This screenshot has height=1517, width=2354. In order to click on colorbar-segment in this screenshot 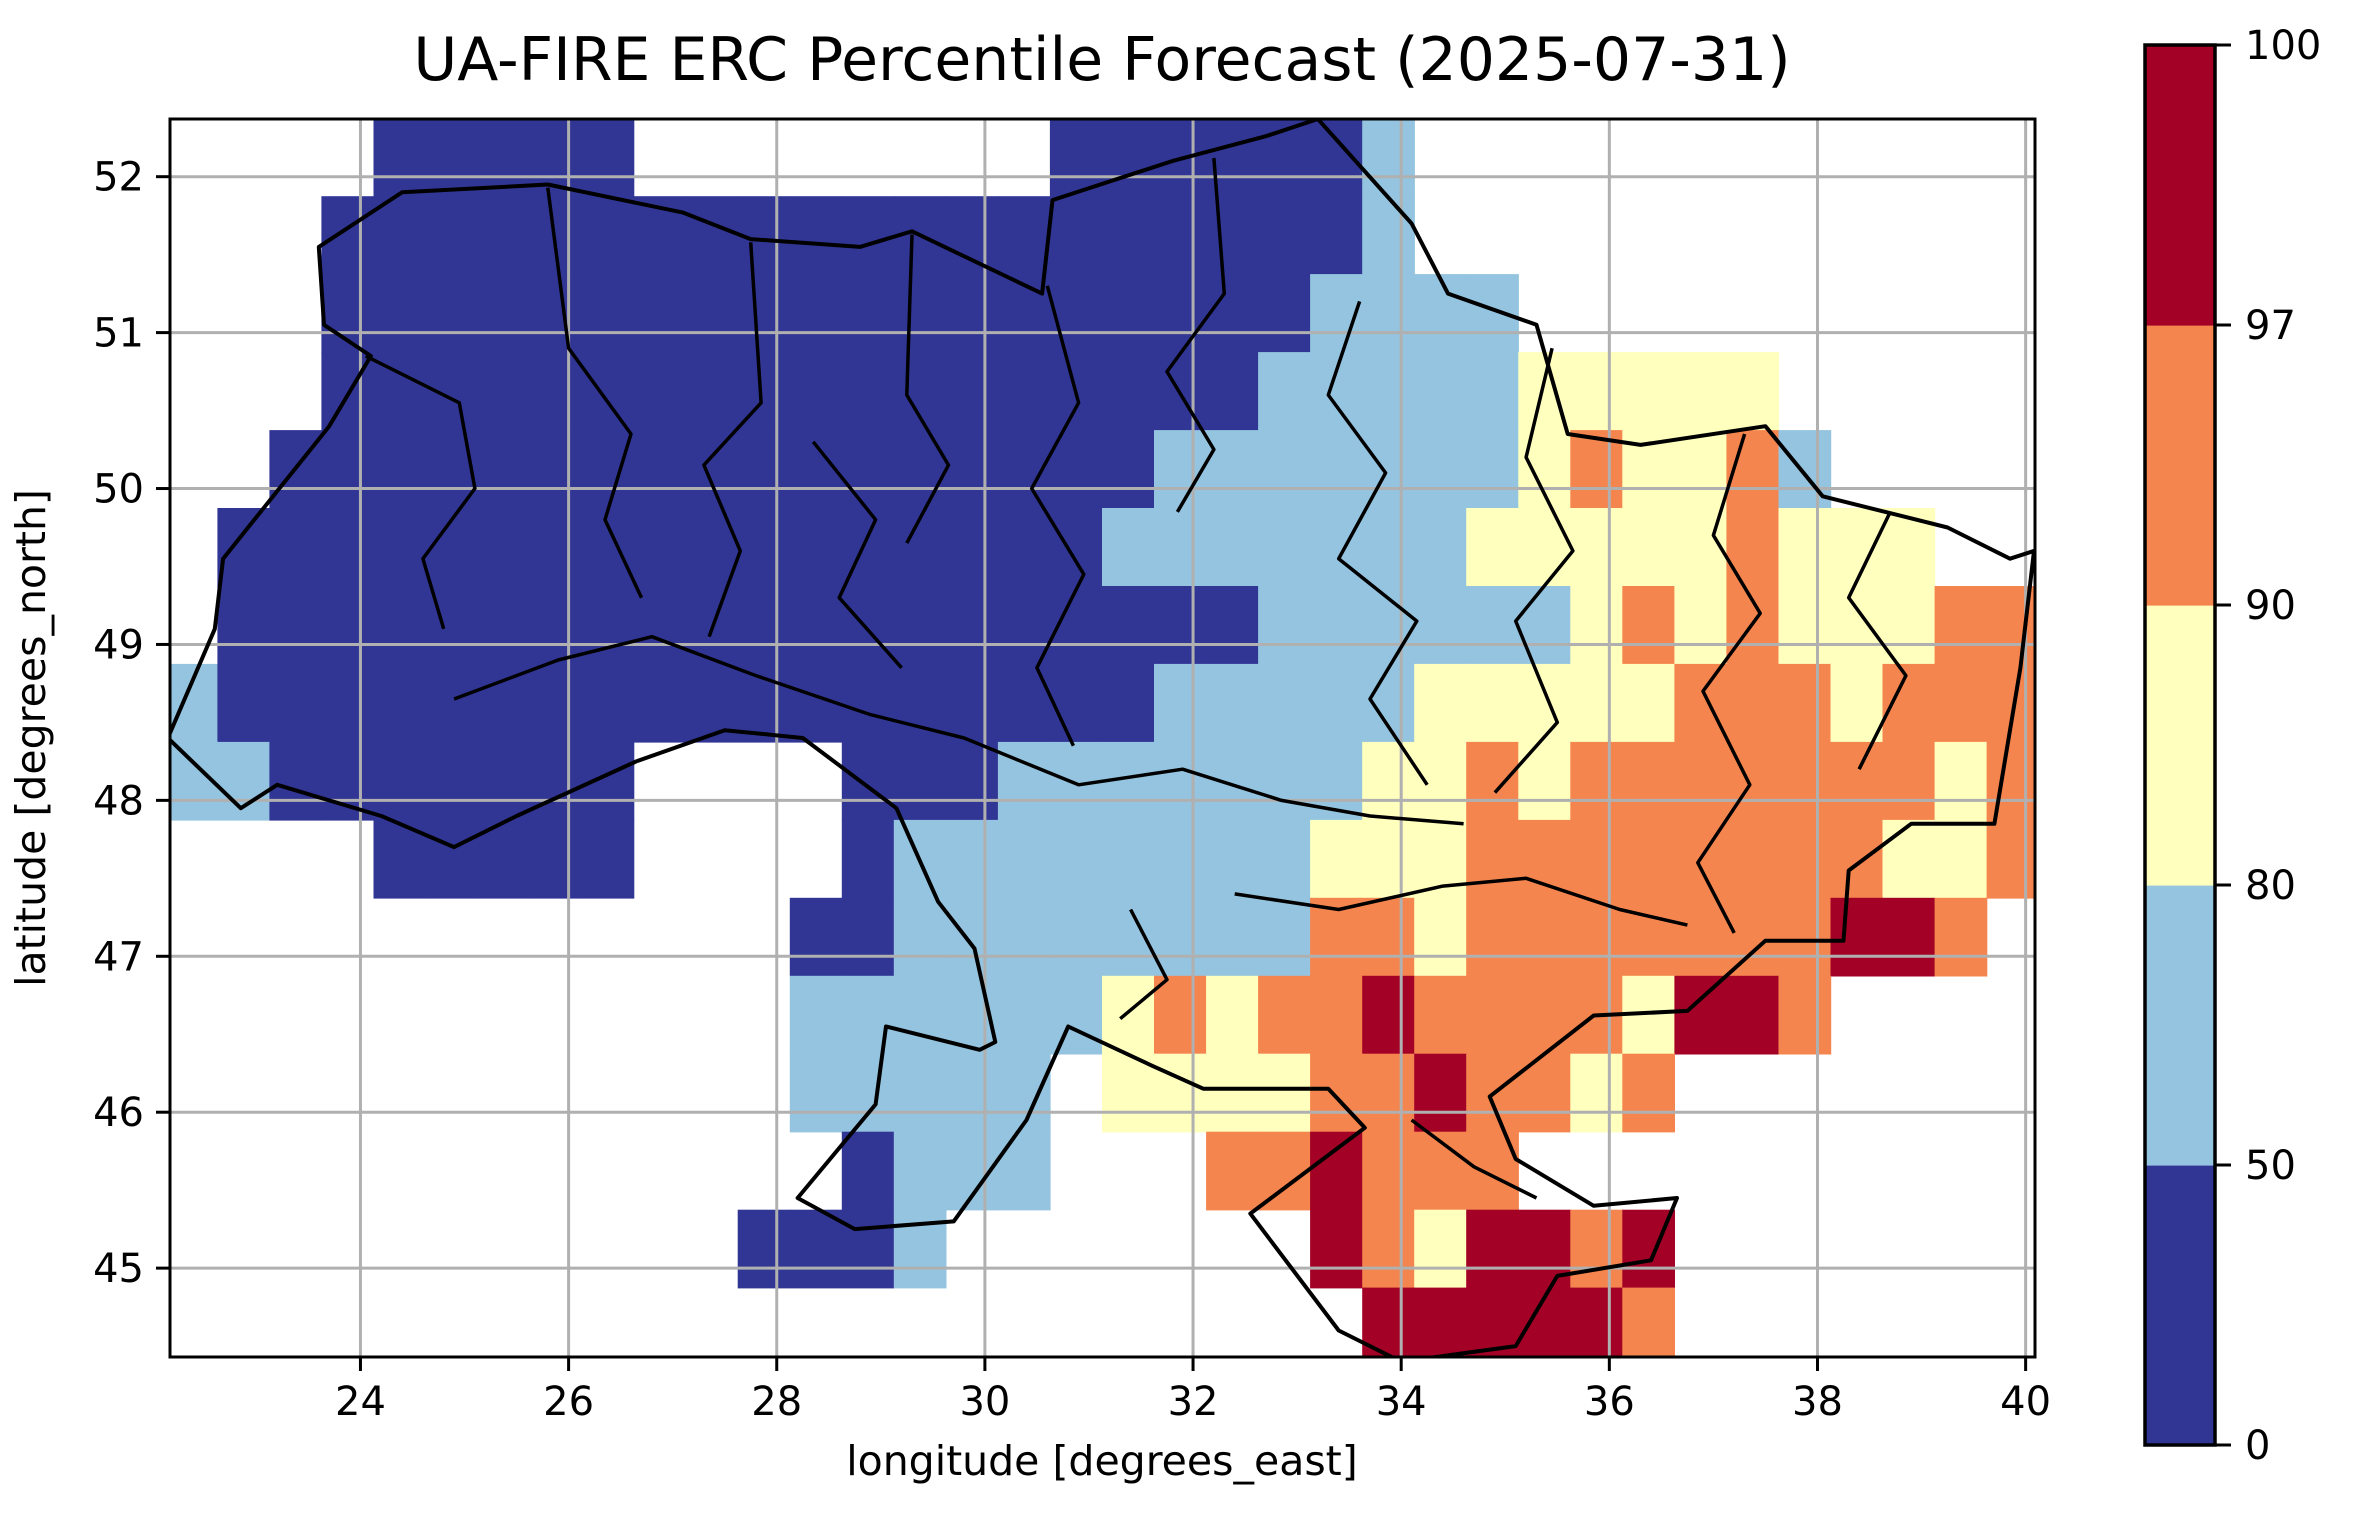, I will do `click(2180, 1305)`.